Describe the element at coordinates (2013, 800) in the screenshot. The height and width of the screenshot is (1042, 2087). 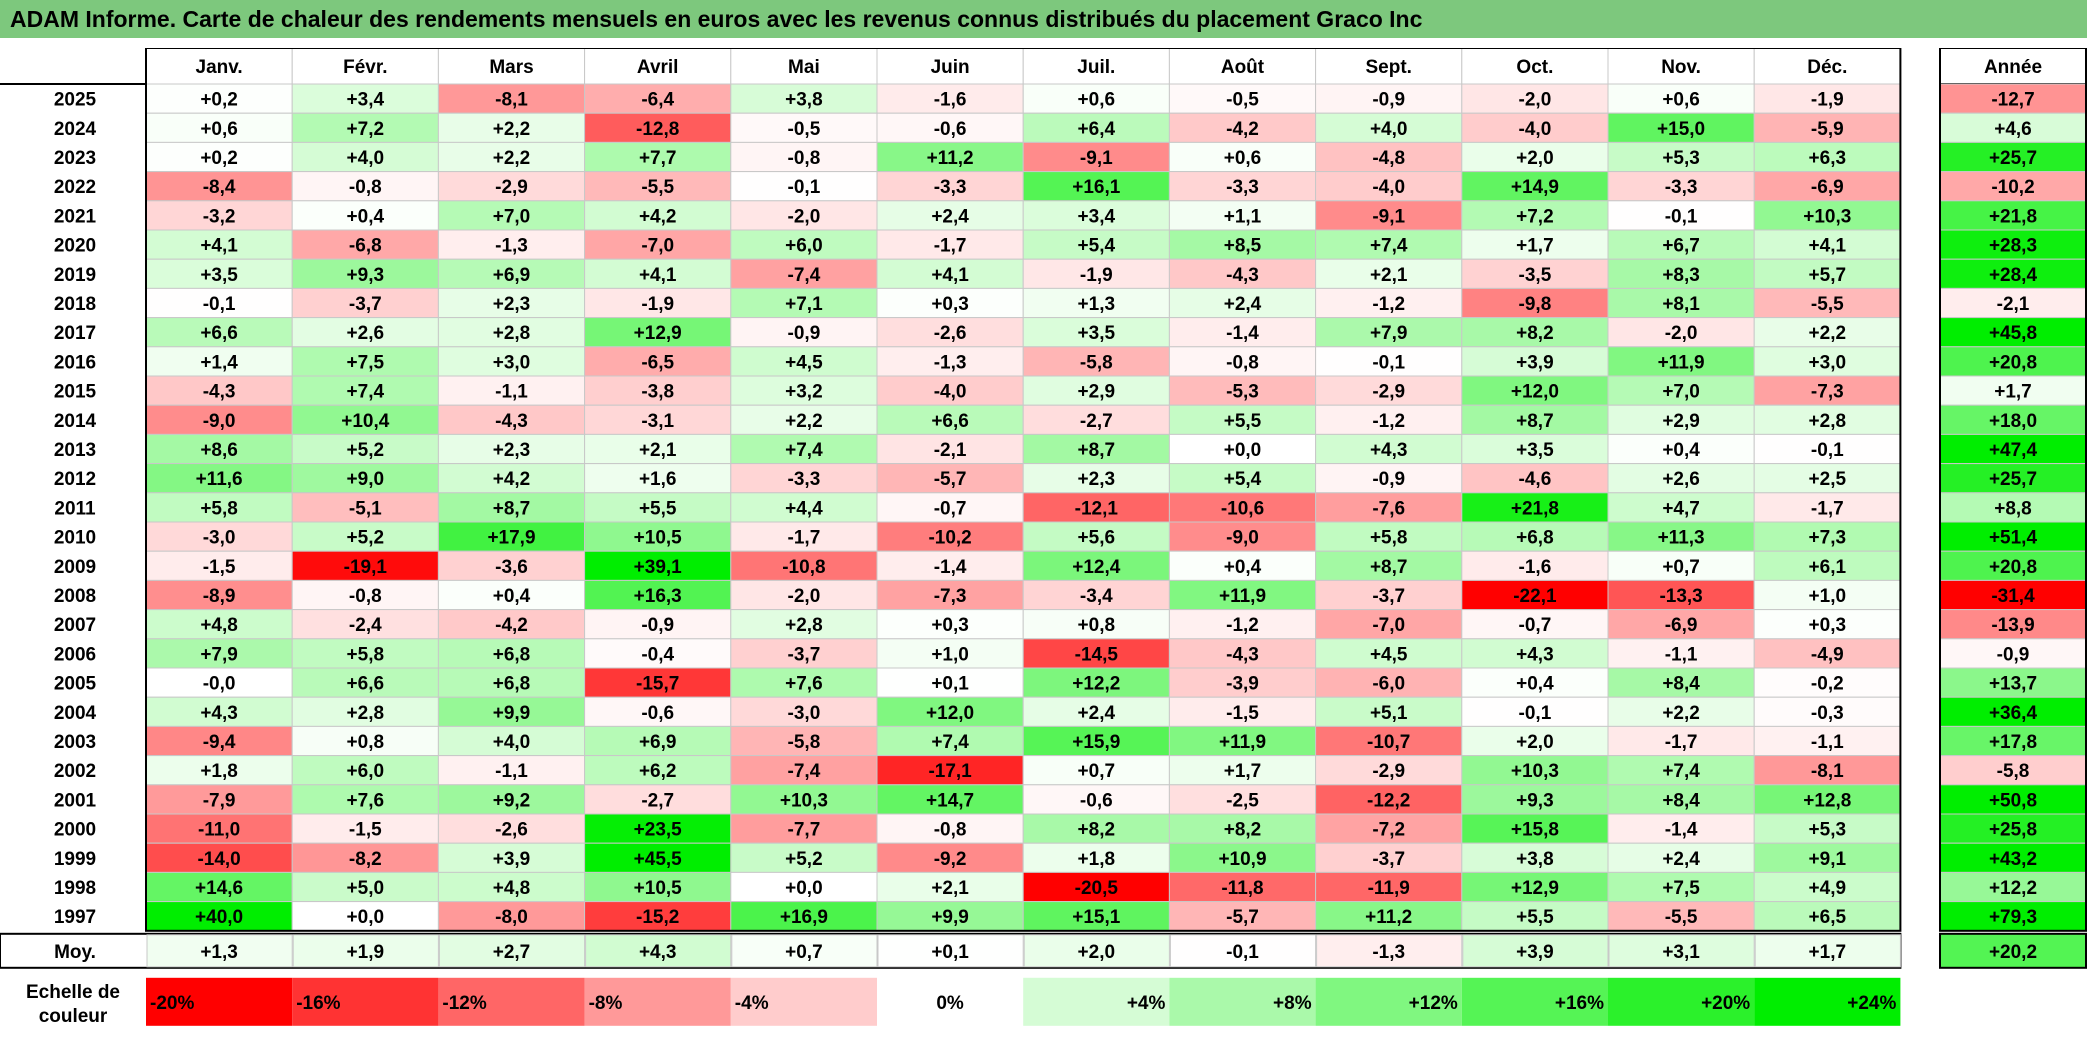
I see `annual-value: +50,8` at that location.